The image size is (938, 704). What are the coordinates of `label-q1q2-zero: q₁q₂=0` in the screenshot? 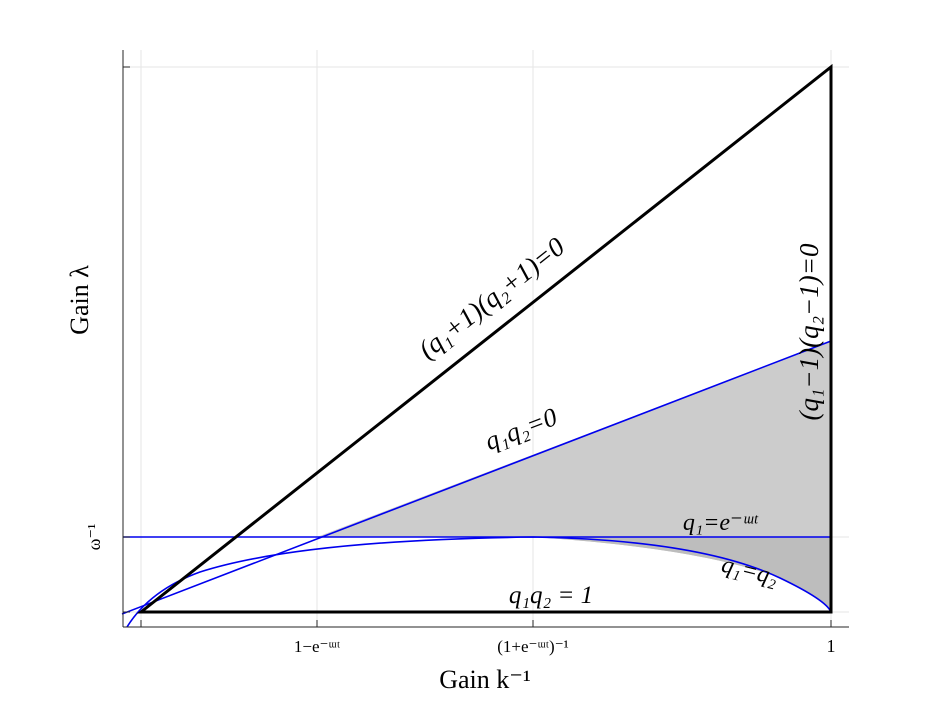 It's located at (521, 429).